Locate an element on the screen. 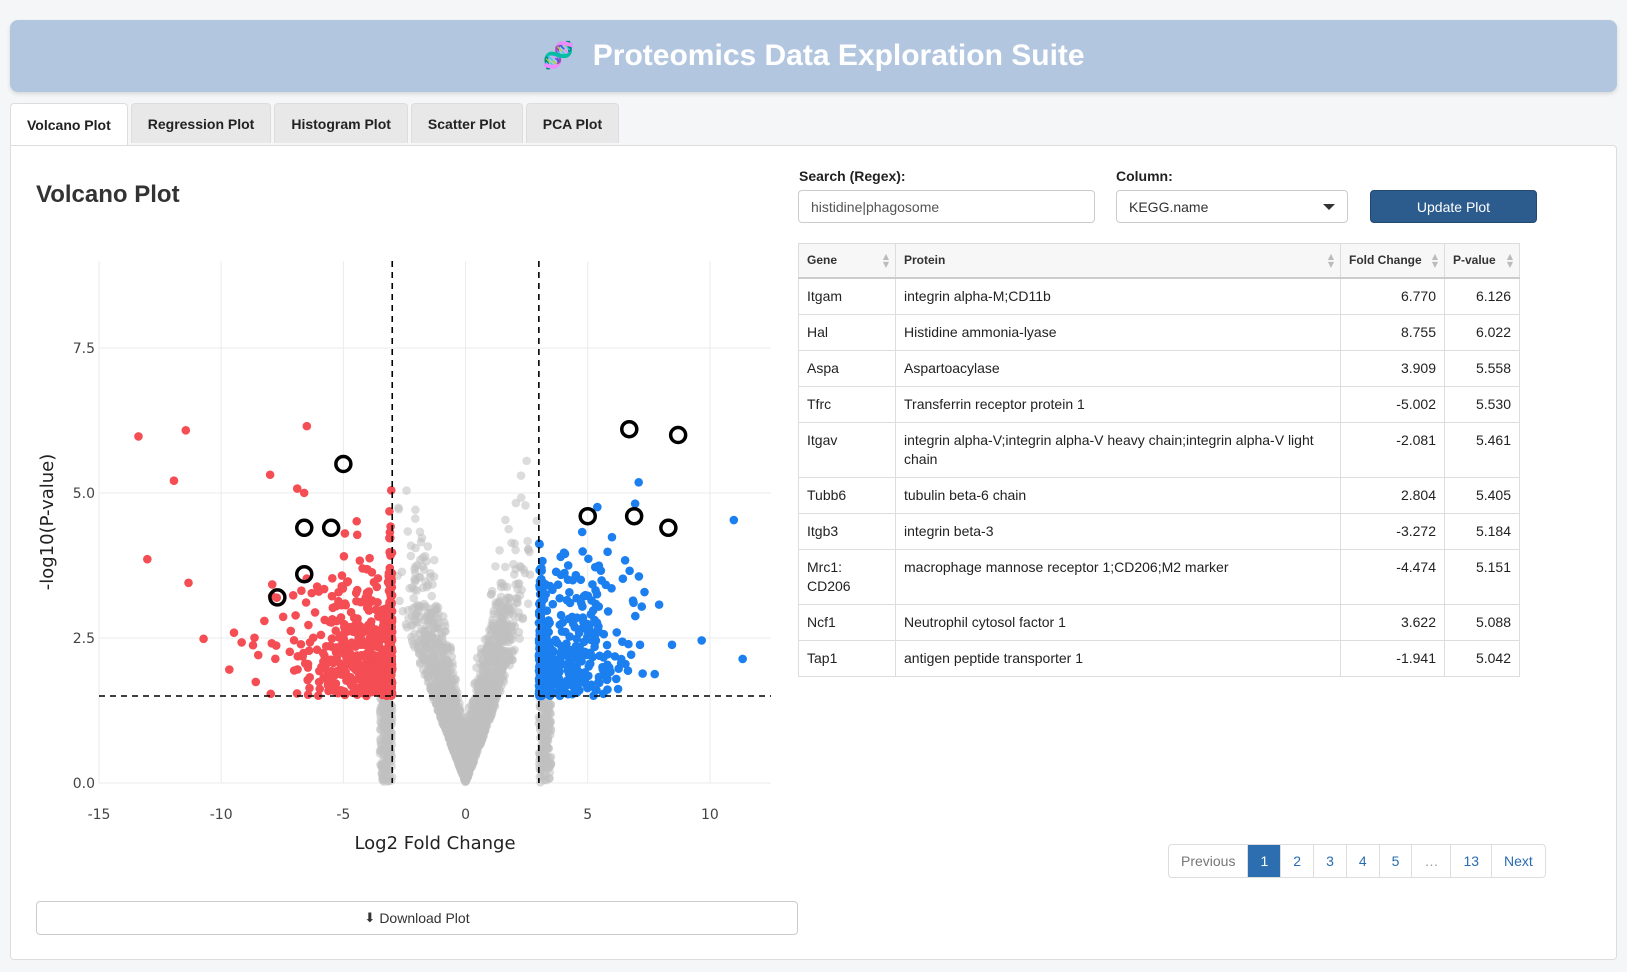  search-input is located at coordinates (946, 206).